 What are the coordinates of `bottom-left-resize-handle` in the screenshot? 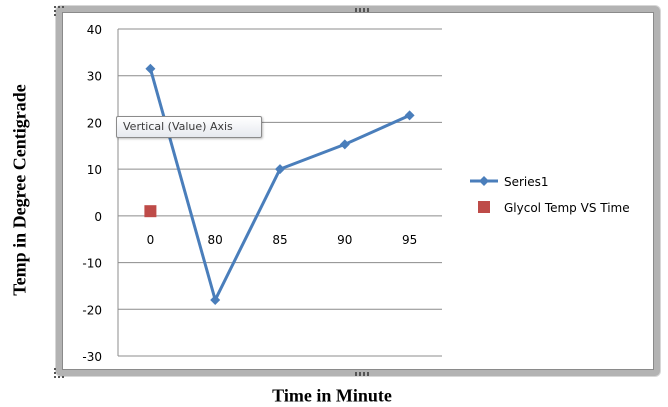 It's located at (59, 373).